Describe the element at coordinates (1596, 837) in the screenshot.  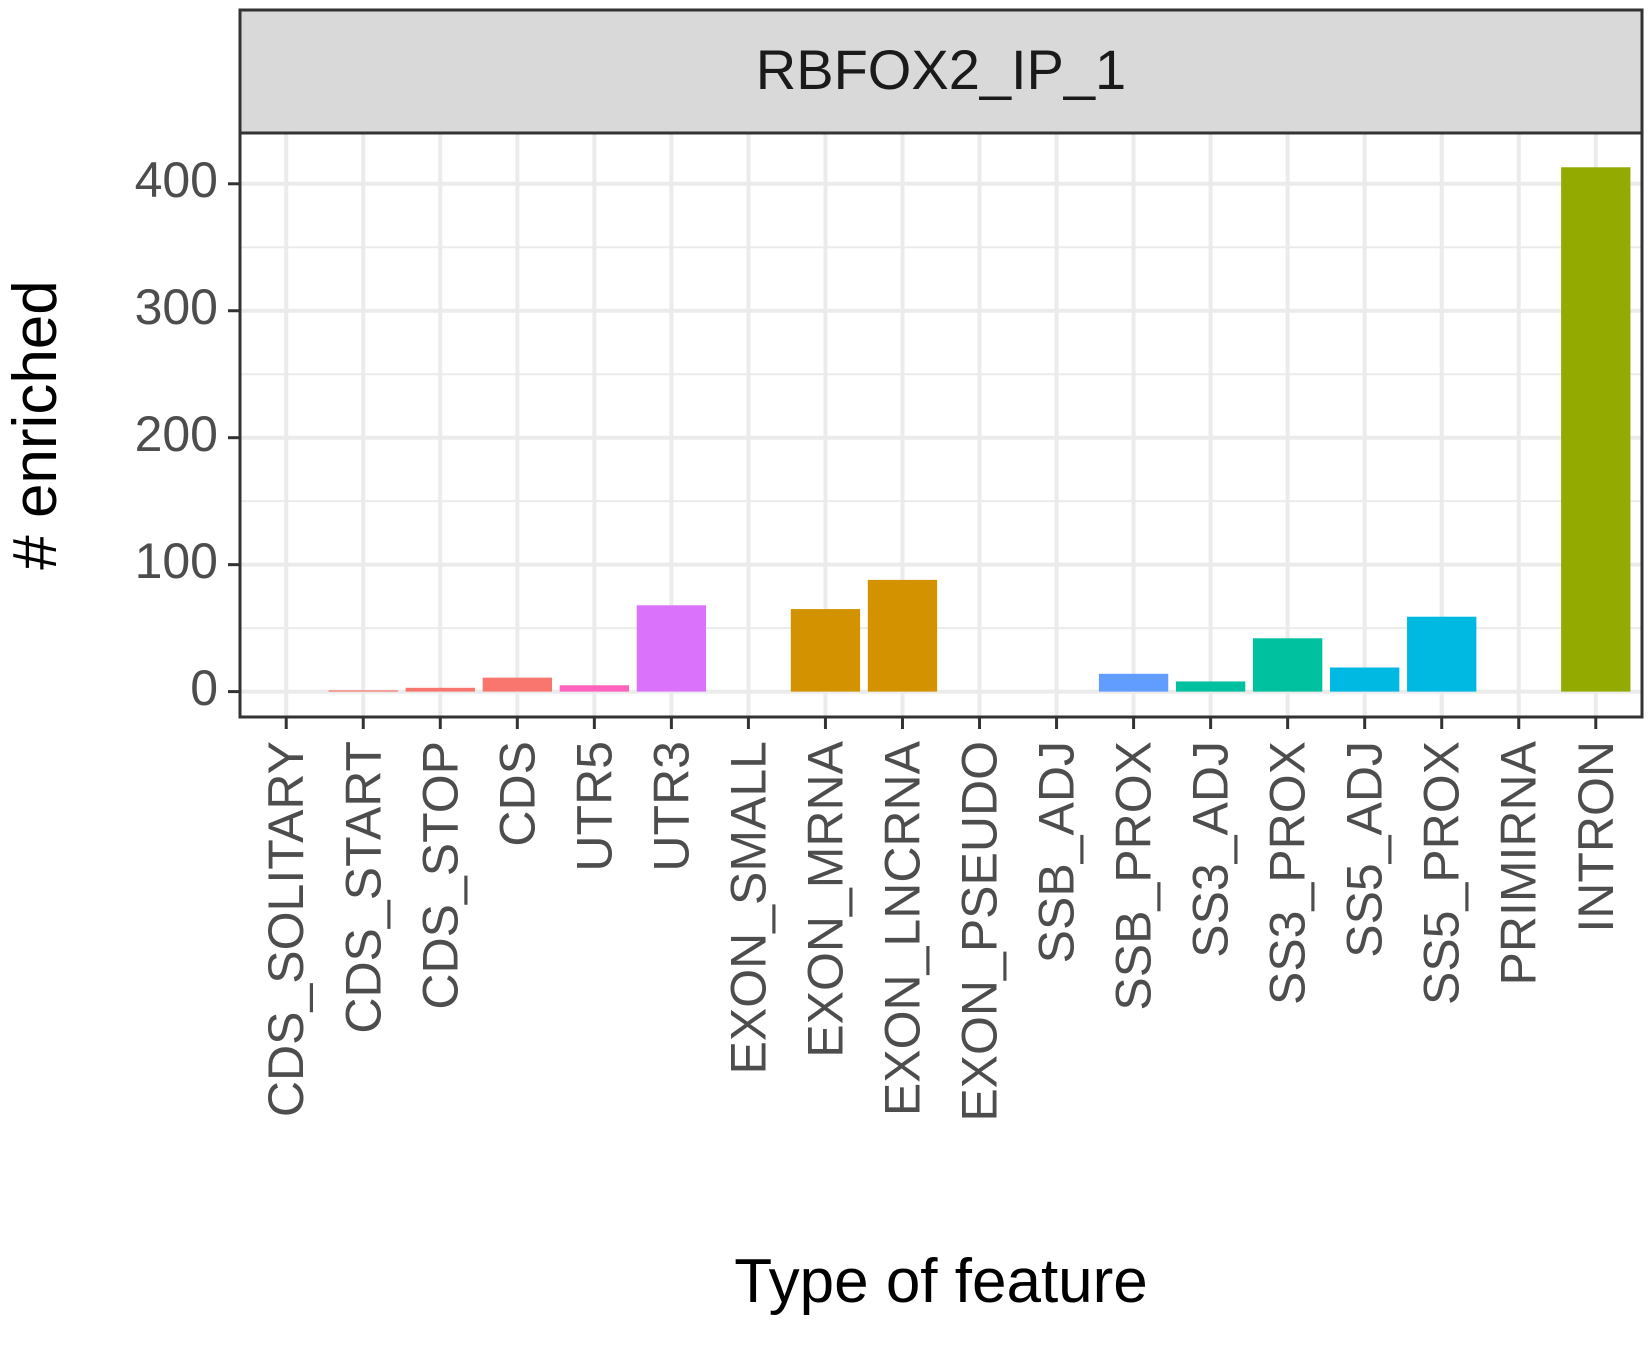
I see `x-tick-label: INTRON` at that location.